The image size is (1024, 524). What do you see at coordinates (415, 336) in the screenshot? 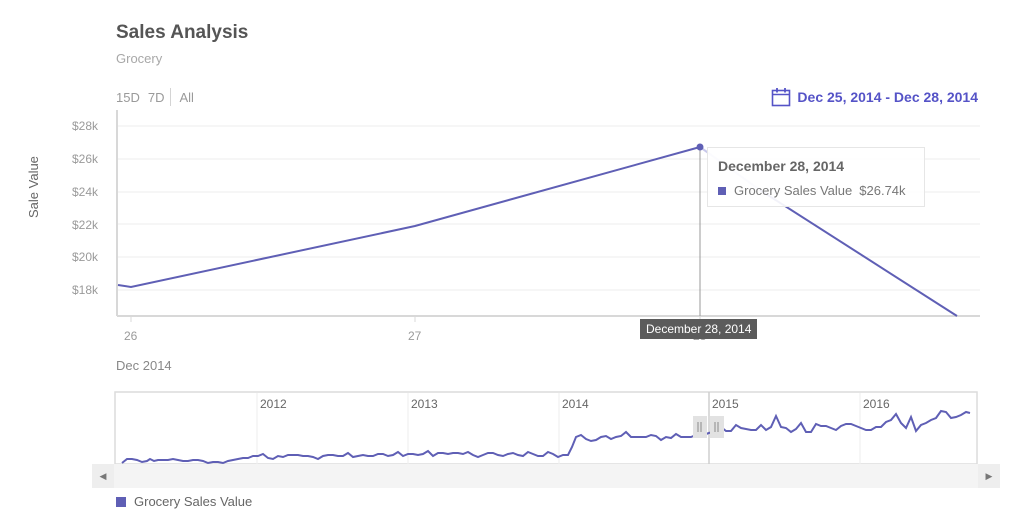
I see `x-tick: 27` at bounding box center [415, 336].